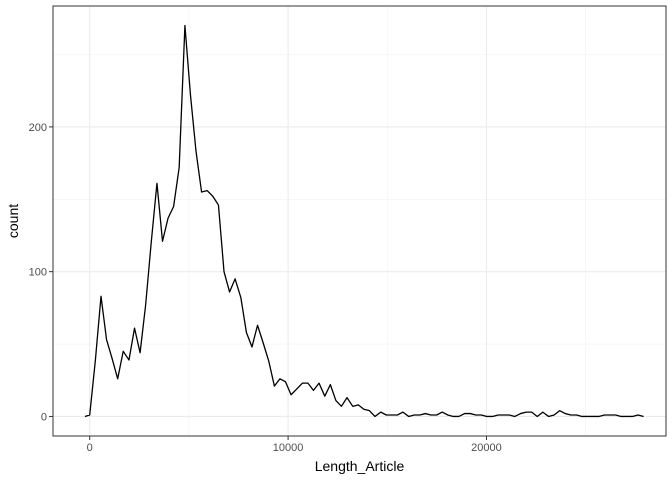 The height and width of the screenshot is (480, 672). Describe the element at coordinates (90, 448) in the screenshot. I see `x-tick-label: 0` at that location.